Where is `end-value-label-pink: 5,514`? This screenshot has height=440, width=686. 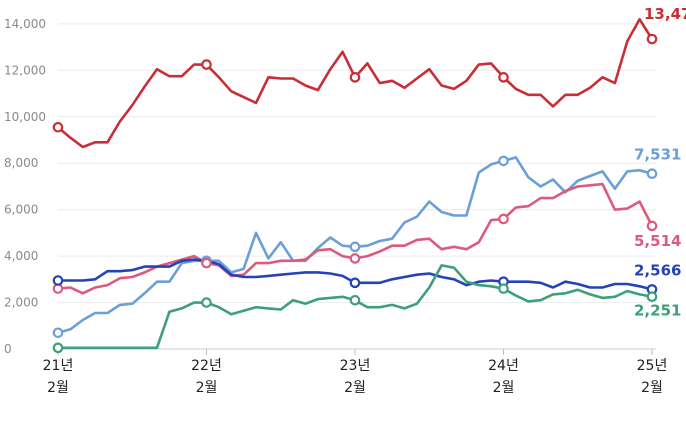
end-value-label-pink: 5,514 is located at coordinates (657, 241).